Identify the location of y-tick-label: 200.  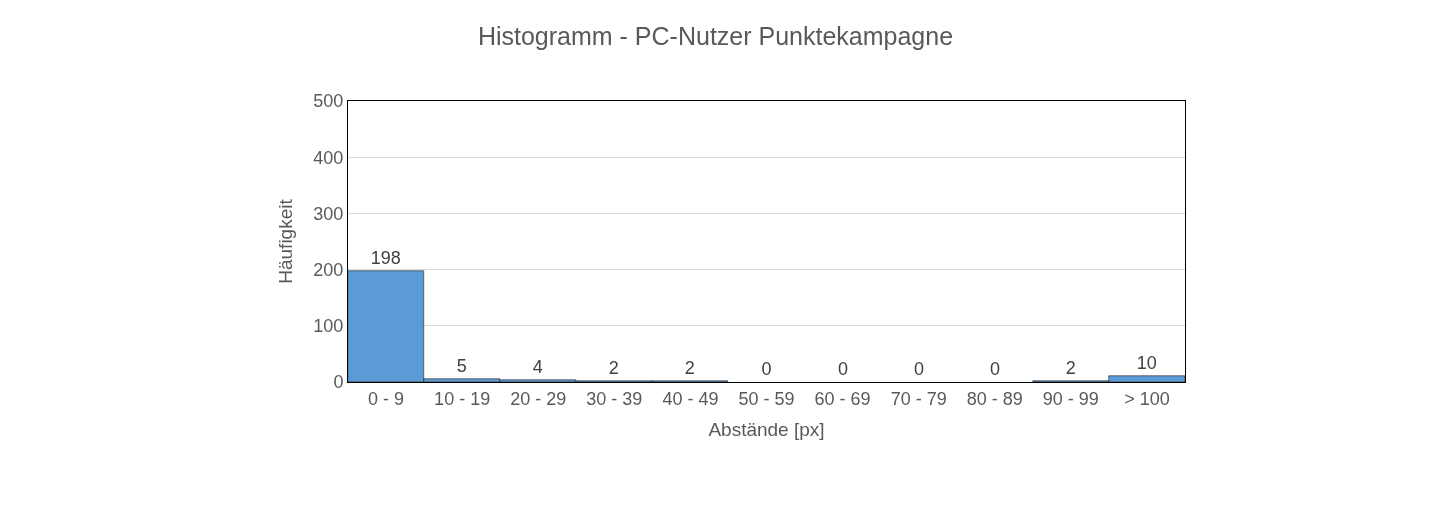
(328, 269).